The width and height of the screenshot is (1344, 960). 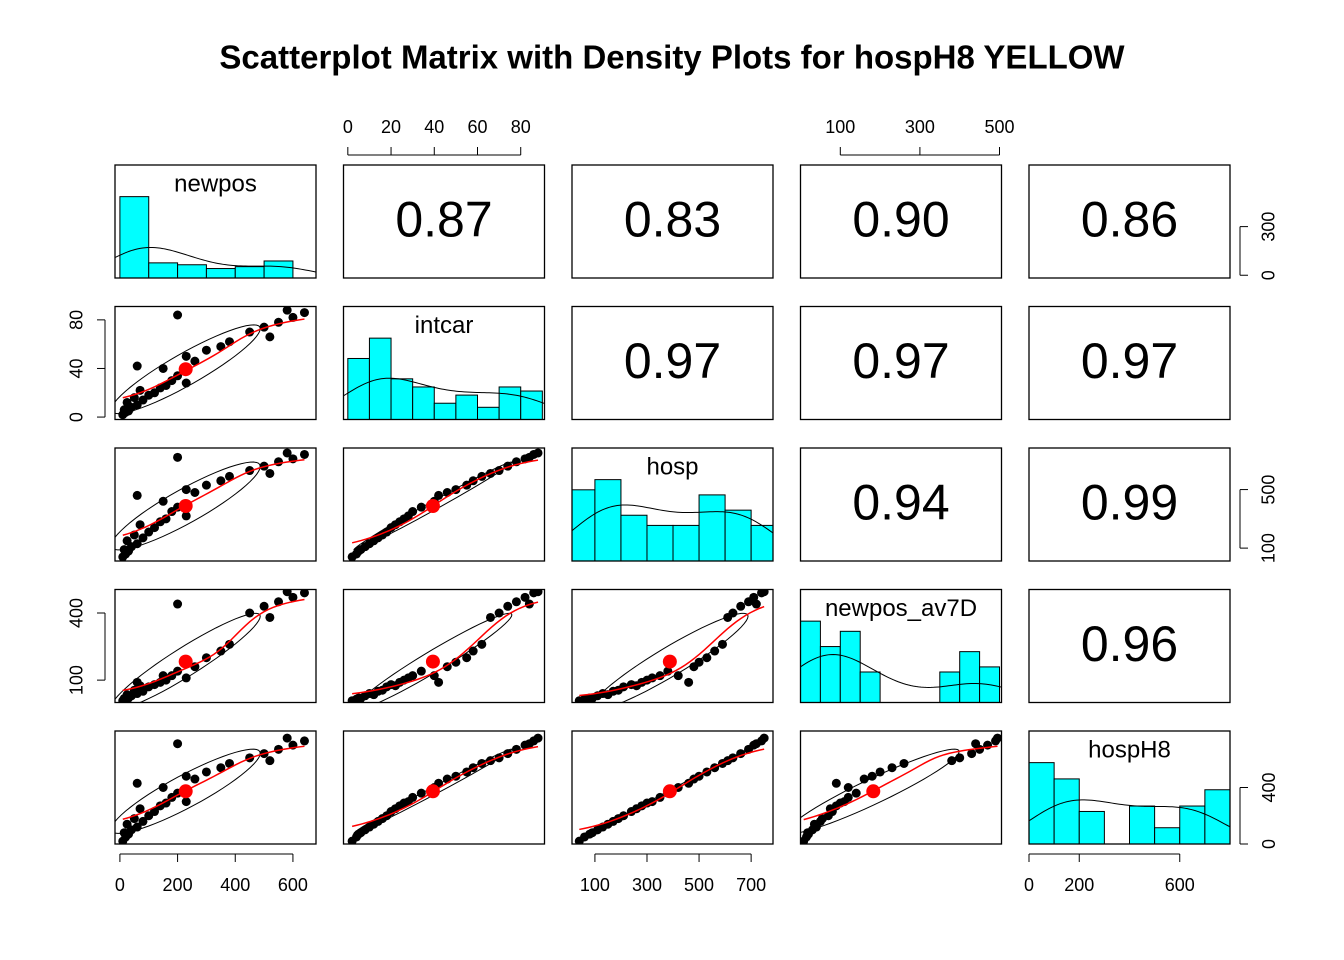 What do you see at coordinates (1180, 885) in the screenshot?
I see `x-tick-label: 600` at bounding box center [1180, 885].